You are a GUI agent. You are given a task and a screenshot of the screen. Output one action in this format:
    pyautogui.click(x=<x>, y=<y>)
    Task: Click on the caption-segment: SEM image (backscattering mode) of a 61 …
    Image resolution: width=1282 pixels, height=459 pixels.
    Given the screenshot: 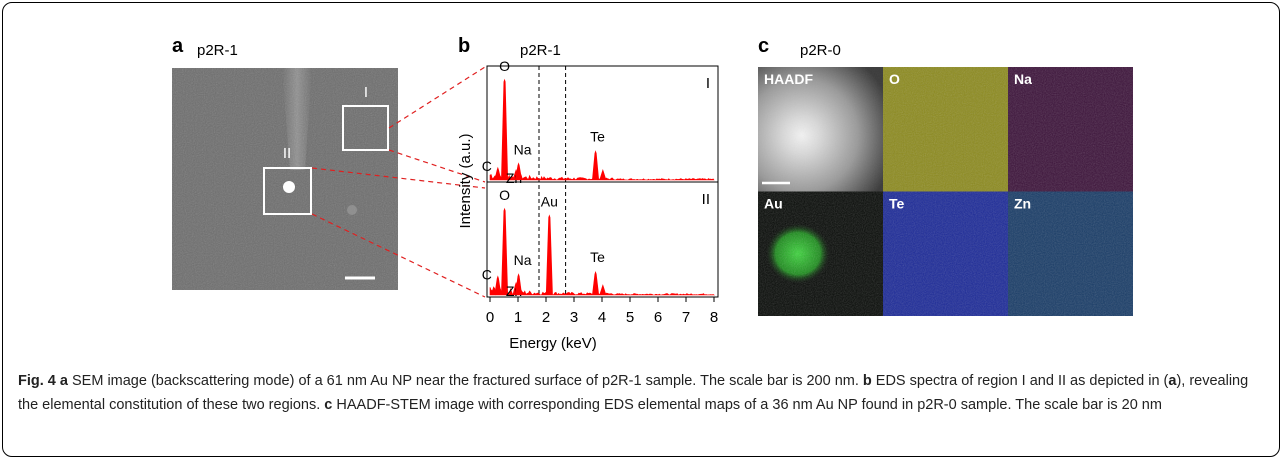 What is the action you would take?
    pyautogui.click(x=465, y=381)
    